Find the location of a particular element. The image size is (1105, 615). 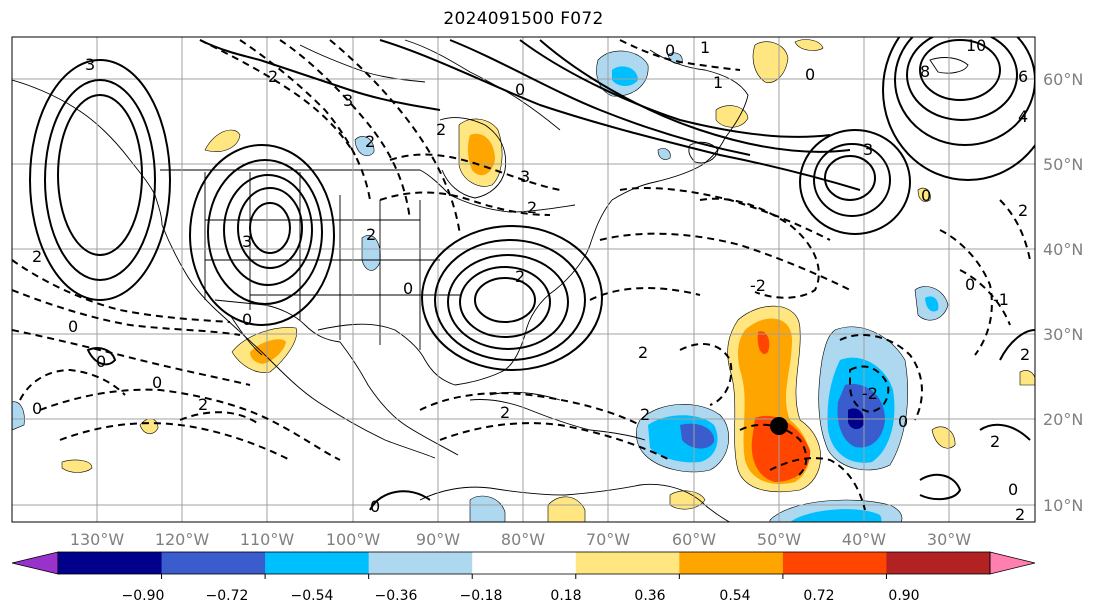

coast-arctic is located at coordinates (362, 63).